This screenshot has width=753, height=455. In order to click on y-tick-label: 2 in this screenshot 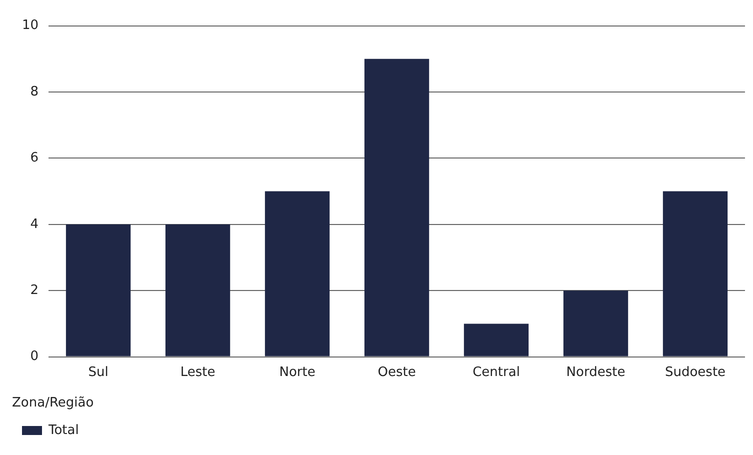, I will do `click(34, 290)`.